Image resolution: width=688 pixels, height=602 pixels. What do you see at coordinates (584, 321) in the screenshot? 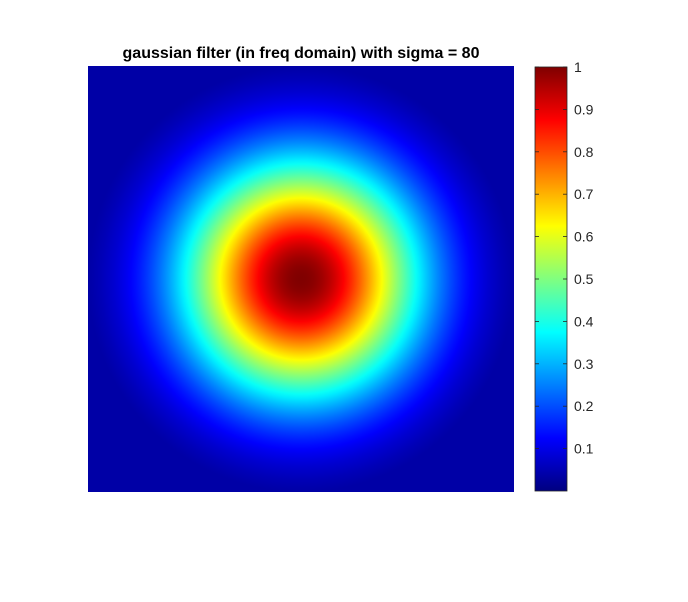
I see `colorbar-tick-label: 0.4` at bounding box center [584, 321].